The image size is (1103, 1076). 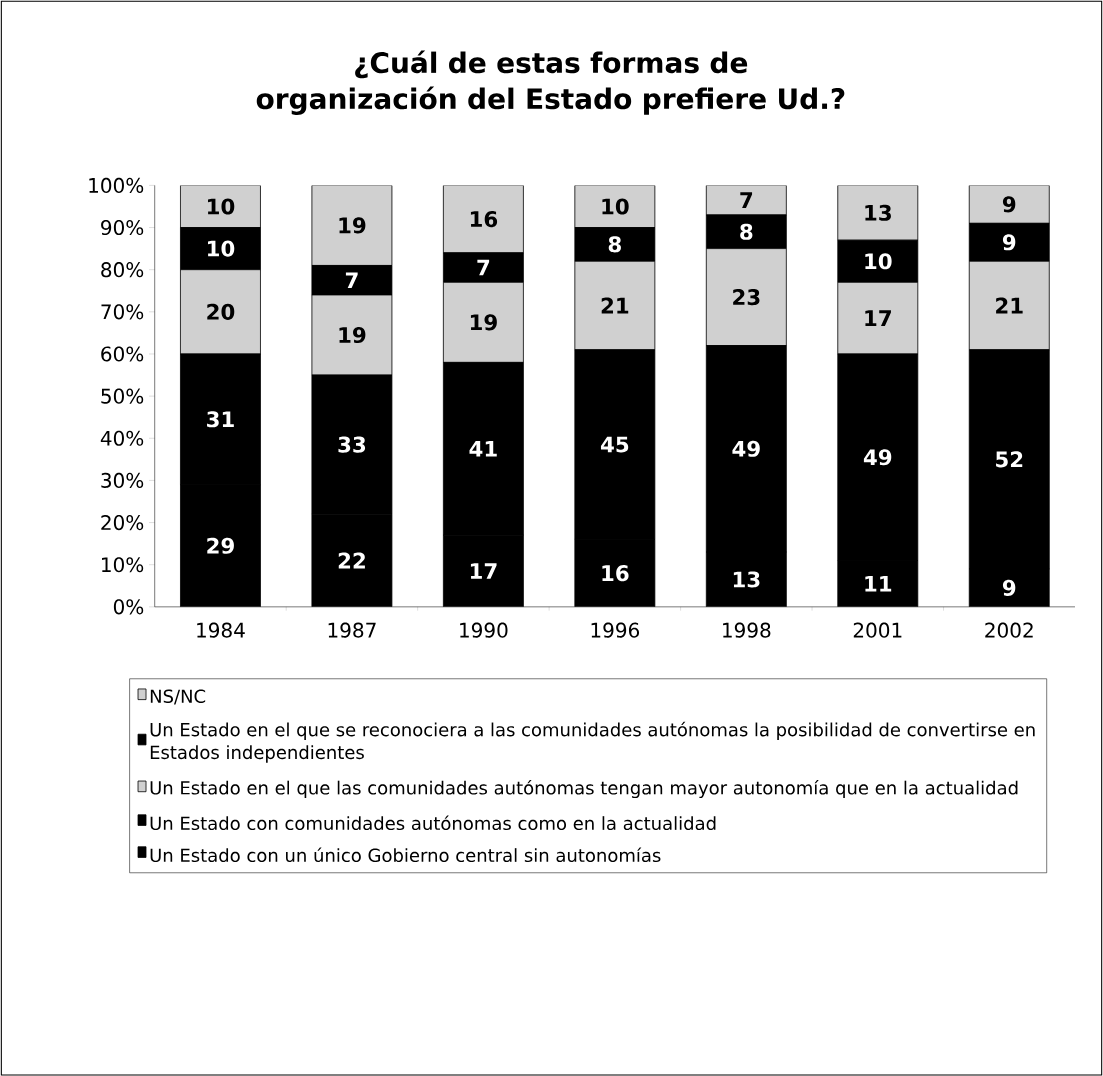 What do you see at coordinates (122, 227) in the screenshot?
I see `y-tick-label: 90%` at bounding box center [122, 227].